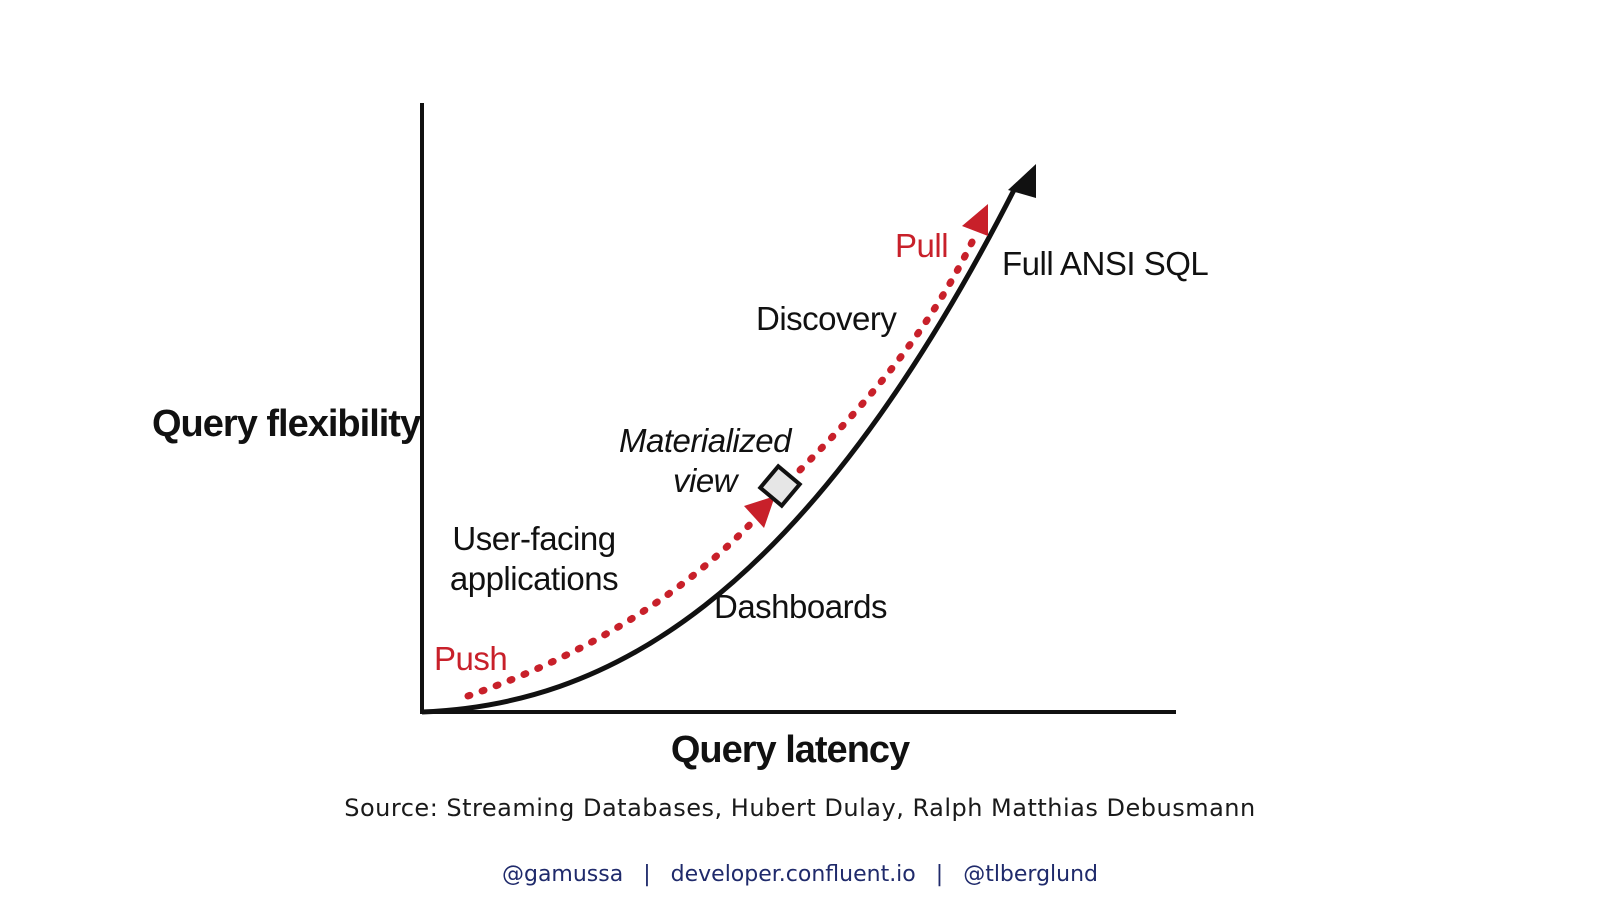 Image resolution: width=1600 pixels, height=900 pixels. Describe the element at coordinates (1031, 874) in the screenshot. I see `footer-handle-tlberglund: @tlberglund` at that location.